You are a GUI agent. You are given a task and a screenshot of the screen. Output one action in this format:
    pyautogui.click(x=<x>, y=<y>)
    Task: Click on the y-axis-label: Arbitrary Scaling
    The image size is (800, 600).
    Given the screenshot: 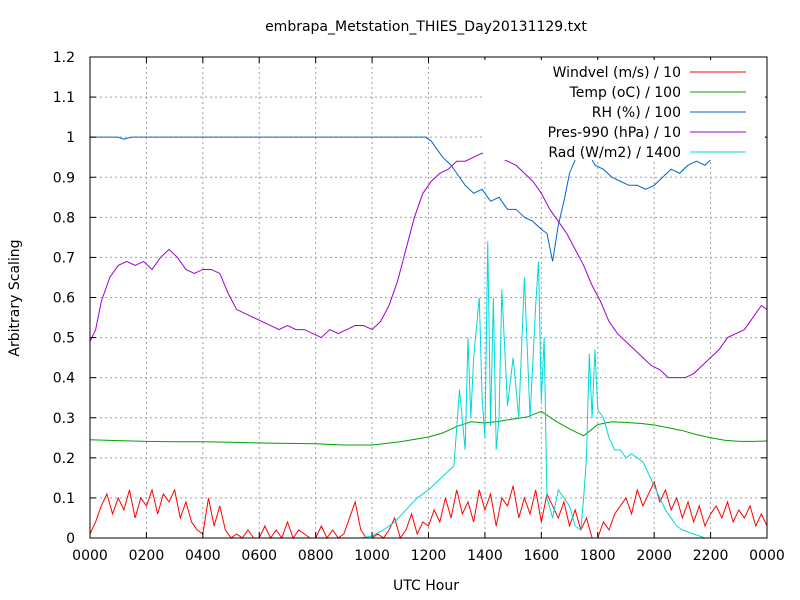 What is the action you would take?
    pyautogui.click(x=15, y=297)
    